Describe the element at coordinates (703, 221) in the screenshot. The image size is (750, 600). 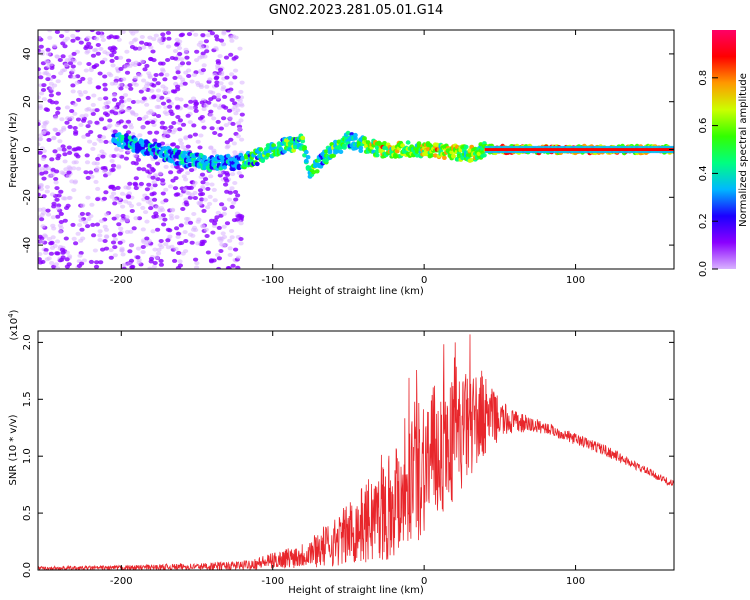
I see `colorbar-tick-label: 0.2` at that location.